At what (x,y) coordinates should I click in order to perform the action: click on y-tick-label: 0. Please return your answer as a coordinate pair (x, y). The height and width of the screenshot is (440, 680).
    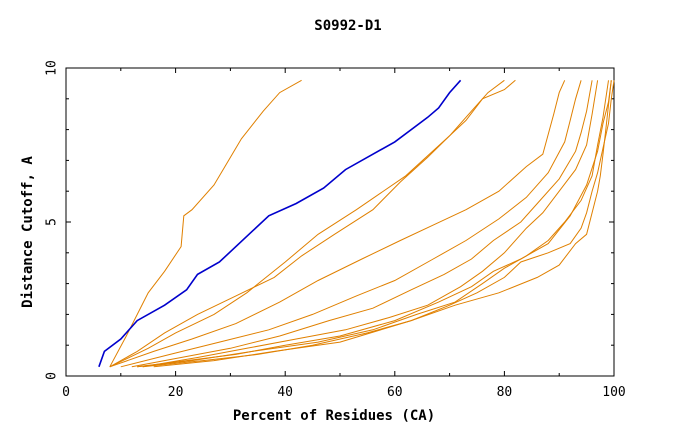
    Looking at the image, I should click on (52, 376).